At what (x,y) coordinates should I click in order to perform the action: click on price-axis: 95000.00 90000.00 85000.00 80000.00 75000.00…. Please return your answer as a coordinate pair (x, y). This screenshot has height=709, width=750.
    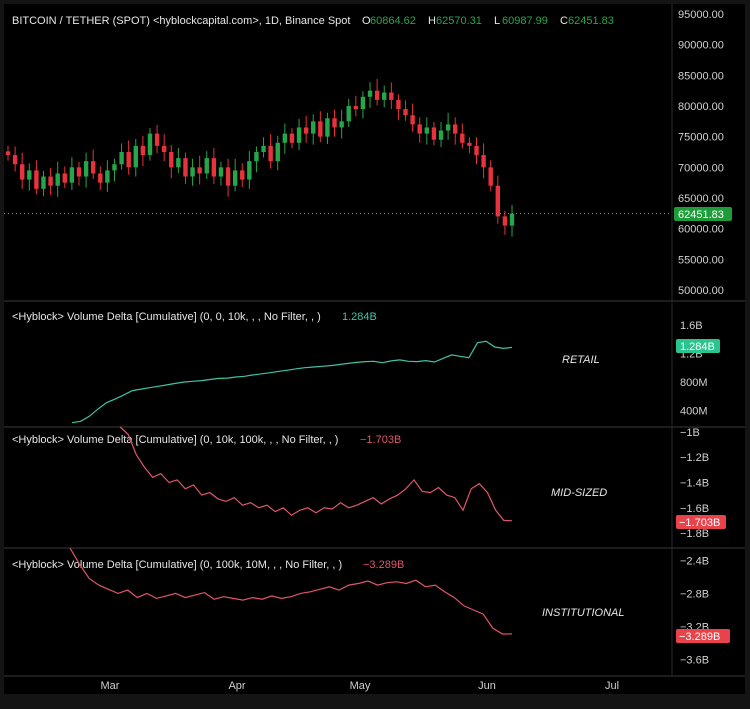
    Looking at the image, I should click on (701, 153).